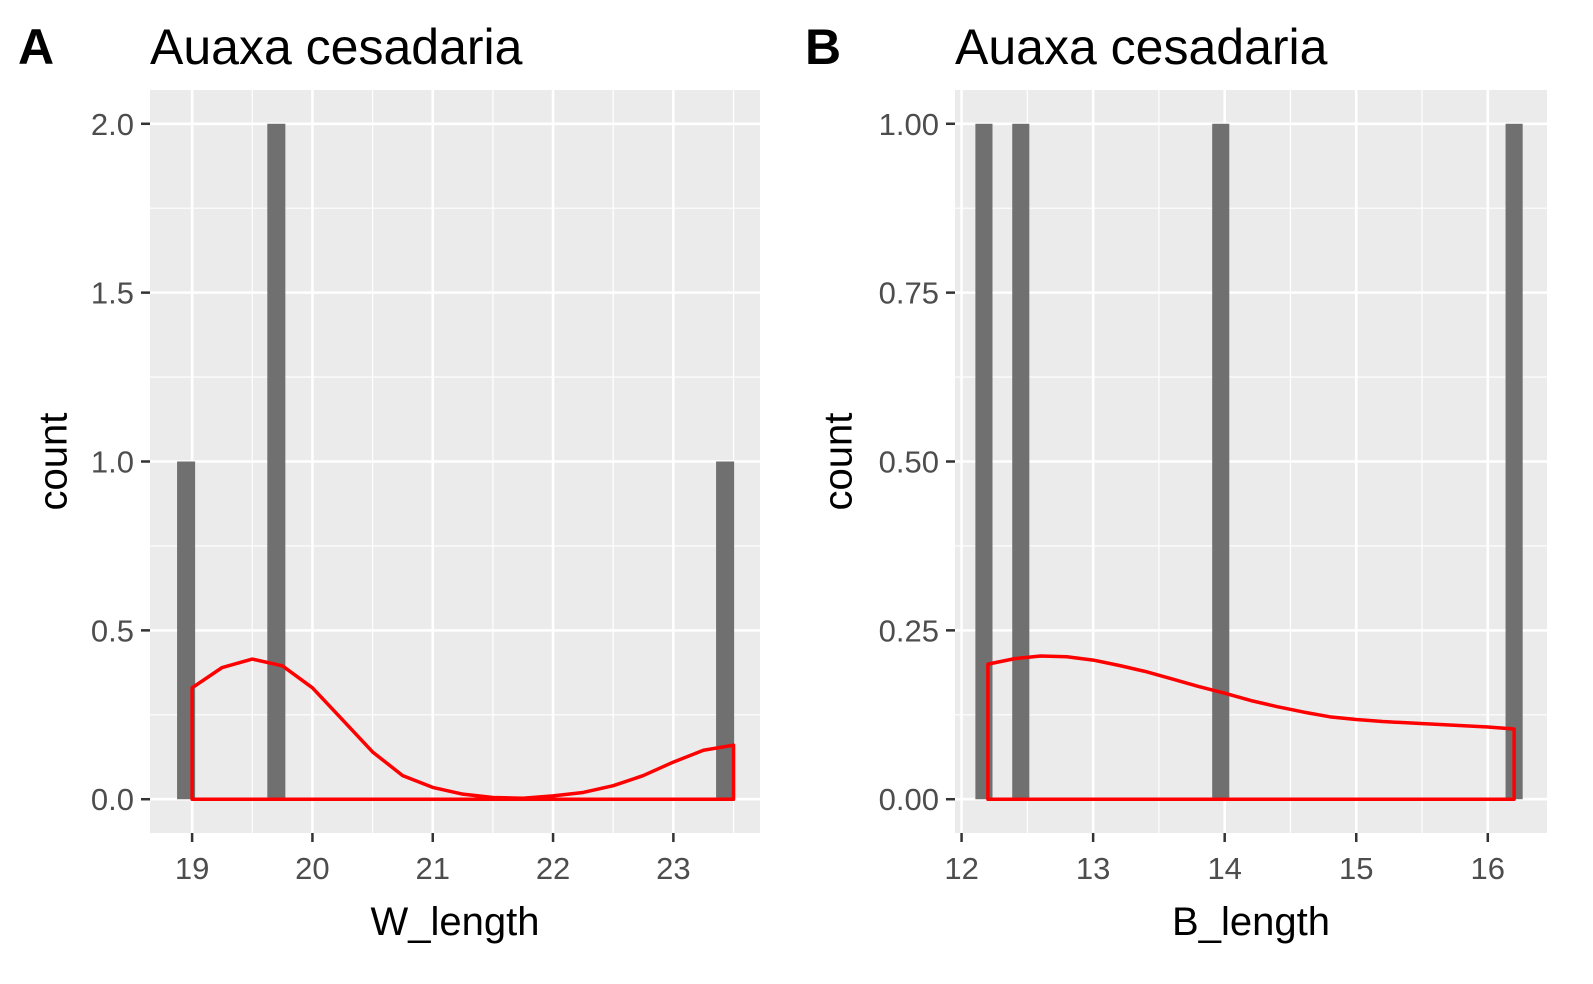 The height and width of the screenshot is (984, 1593). I want to click on panel-a-x-tick-label: 21, so click(432, 868).